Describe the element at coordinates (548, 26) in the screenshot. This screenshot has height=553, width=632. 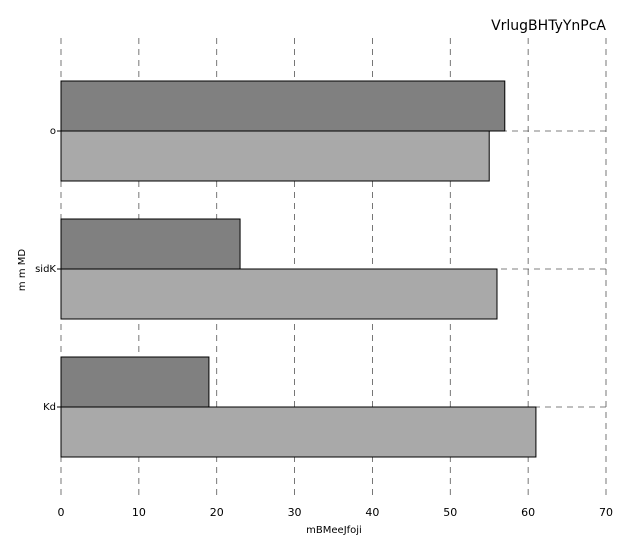
I see `chart-title: VrlugBHTyYnPcA` at that location.